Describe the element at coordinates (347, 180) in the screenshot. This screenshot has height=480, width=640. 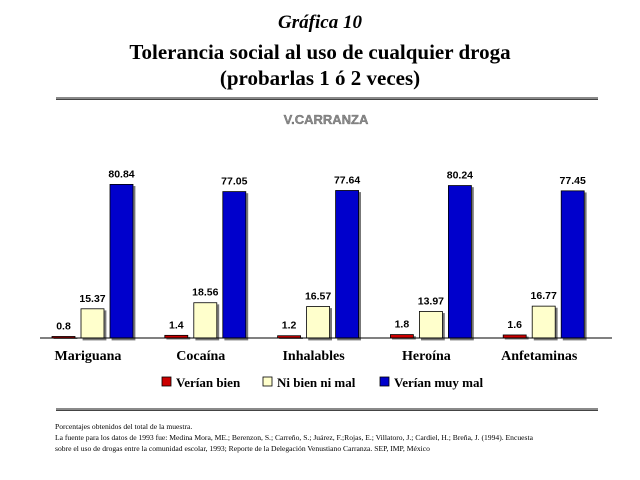
I see `data-label-3-3: 77.64` at that location.